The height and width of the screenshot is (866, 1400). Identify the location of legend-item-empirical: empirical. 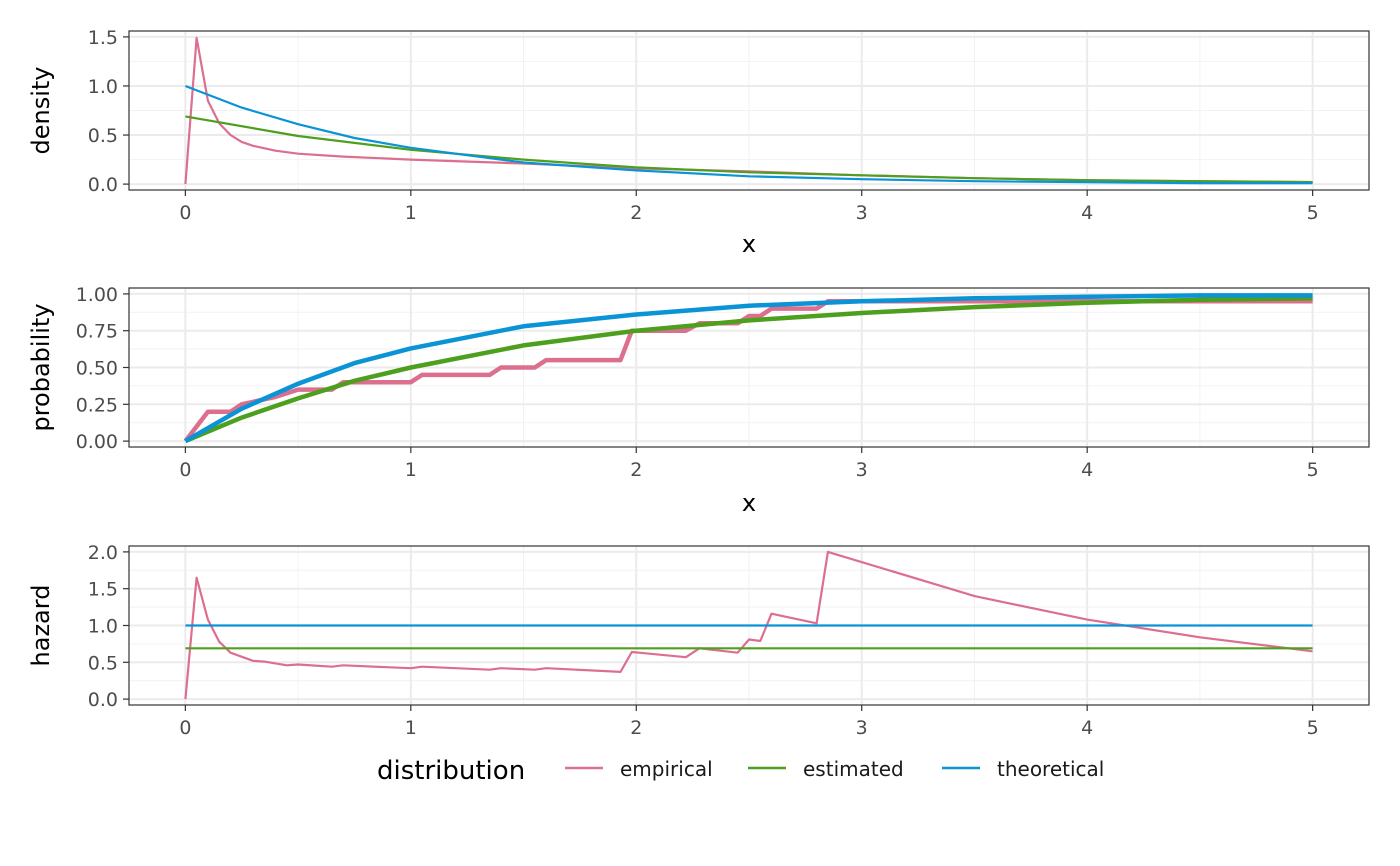
(639, 769).